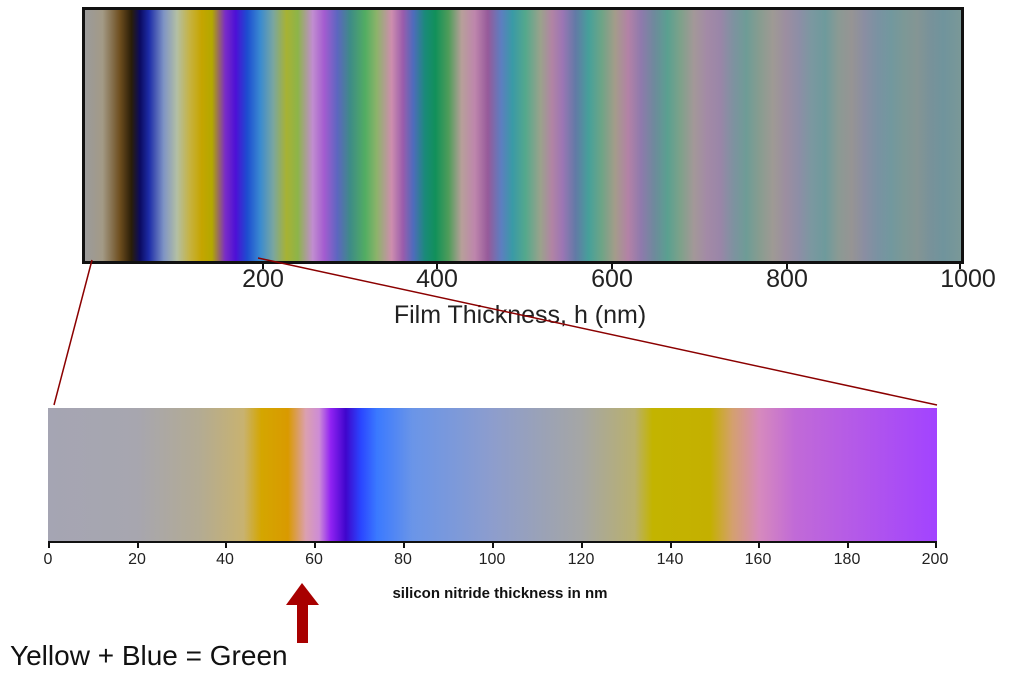  What do you see at coordinates (403, 559) in the screenshot?
I see `bottom-tick-label: 80` at bounding box center [403, 559].